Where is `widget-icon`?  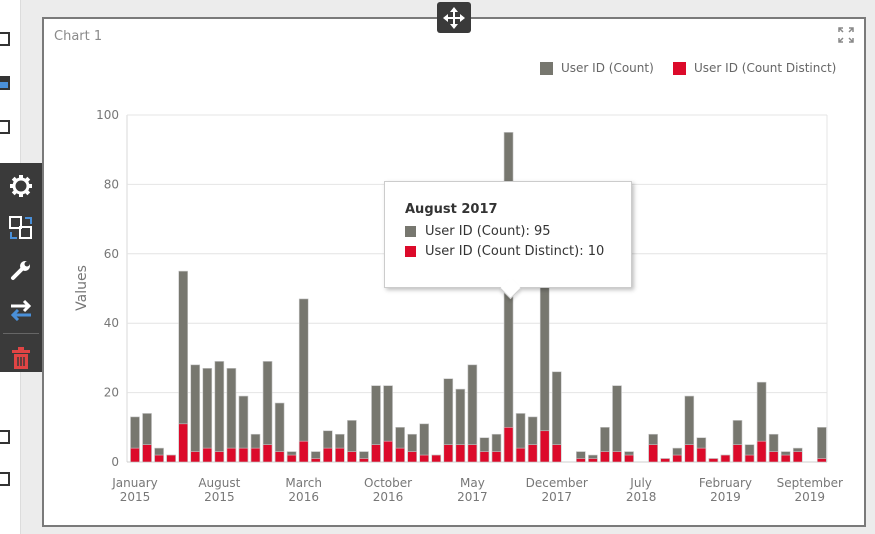 widget-icon is located at coordinates (5, 127).